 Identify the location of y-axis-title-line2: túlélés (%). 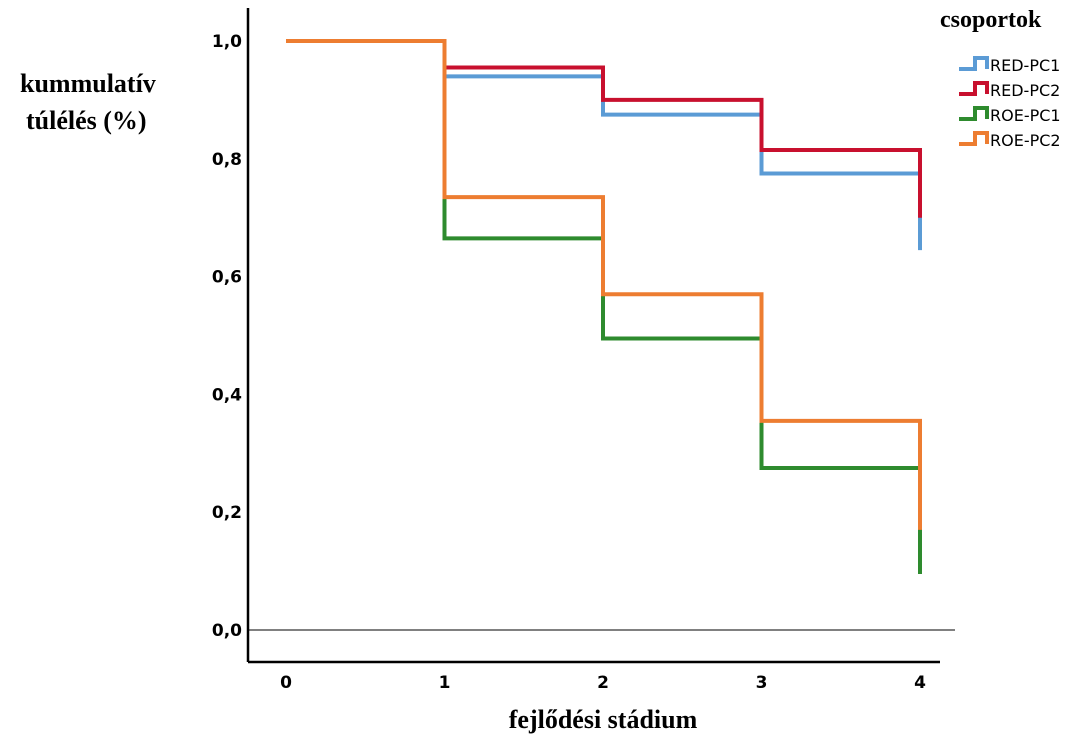
(86, 120).